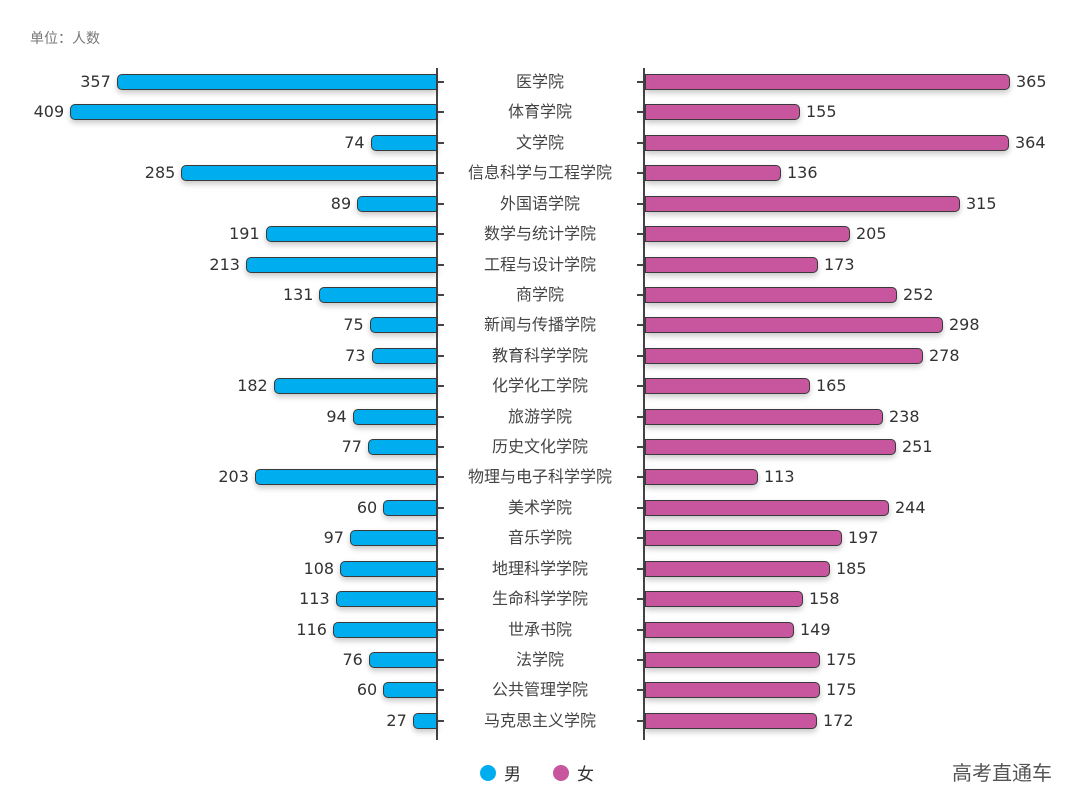  What do you see at coordinates (298, 294) in the screenshot?
I see `male-value-label: 131` at bounding box center [298, 294].